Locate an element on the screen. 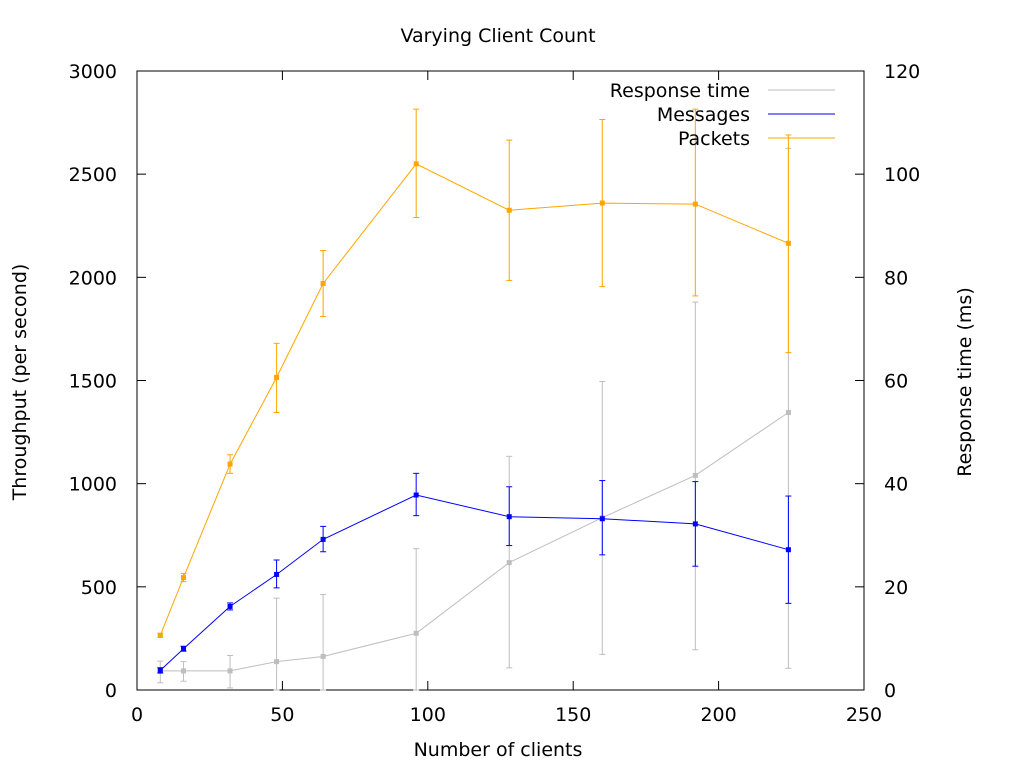 The image size is (1024, 768). y-axis-left: 0 500 1000 1500 2000 2500 3000 is located at coordinates (107, 381).